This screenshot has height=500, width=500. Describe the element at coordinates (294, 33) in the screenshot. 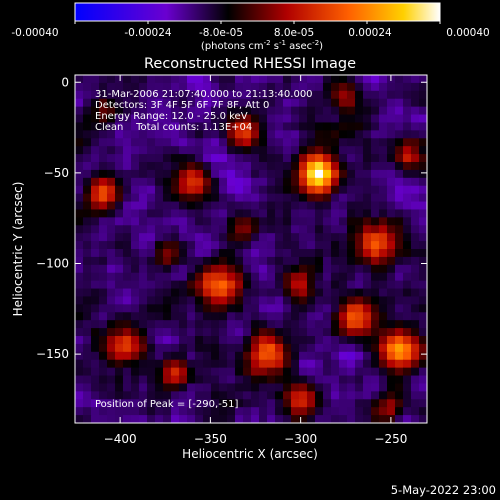

I see `colorbar-tick-label: 8.0e-05` at that location.